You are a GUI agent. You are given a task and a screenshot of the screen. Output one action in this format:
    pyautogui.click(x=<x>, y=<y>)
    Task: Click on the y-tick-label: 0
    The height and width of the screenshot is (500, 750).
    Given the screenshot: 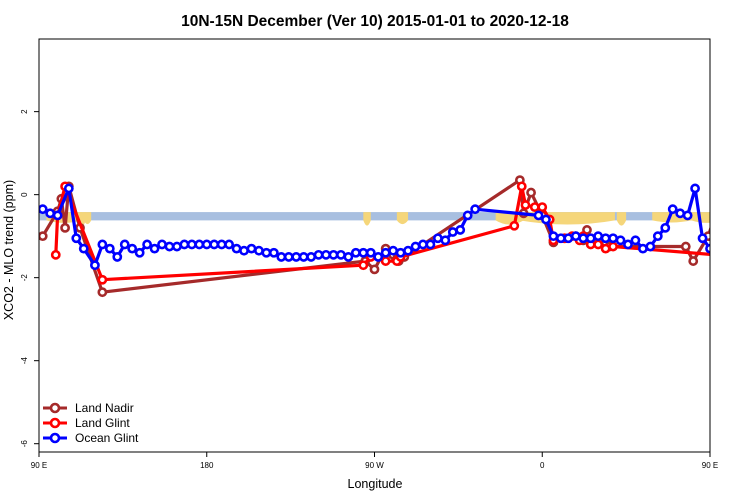 What is the action you would take?
    pyautogui.click(x=24, y=194)
    